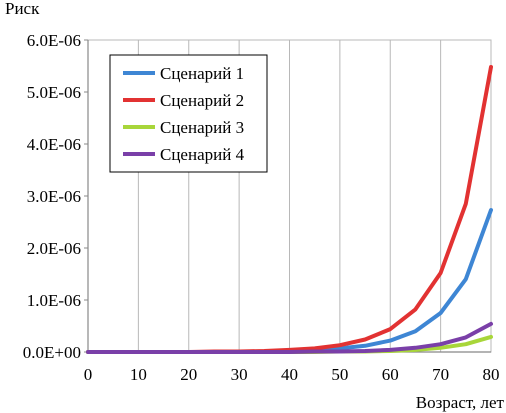  I want to click on x-tick-label: 70, so click(440, 374).